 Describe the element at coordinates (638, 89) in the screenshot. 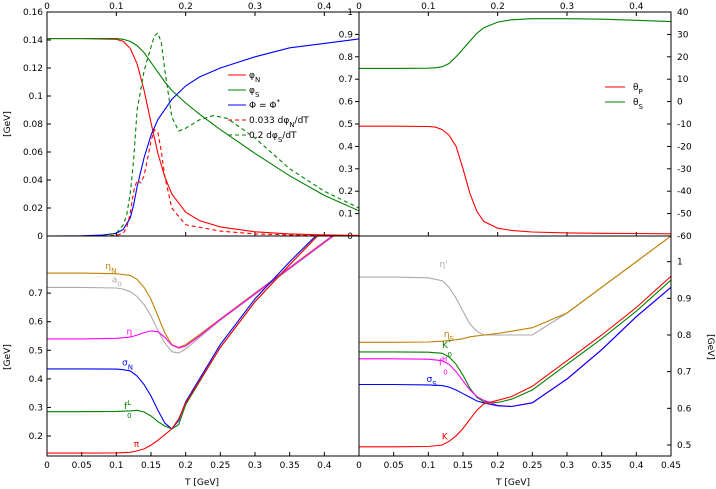

I see `legend-label: θP` at that location.